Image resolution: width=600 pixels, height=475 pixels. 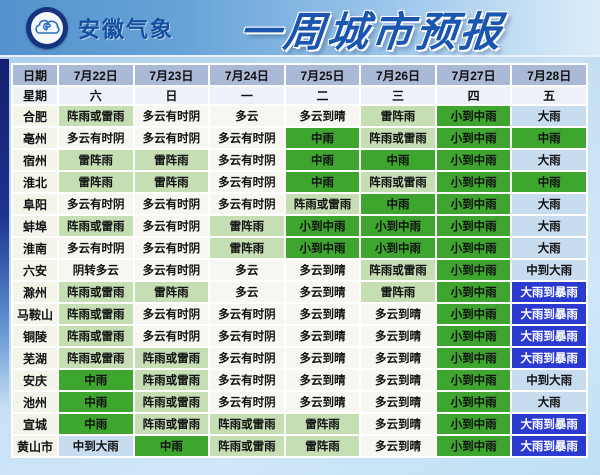 I want to click on weekday-row: 星期六日一二三四五, so click(x=299, y=95).